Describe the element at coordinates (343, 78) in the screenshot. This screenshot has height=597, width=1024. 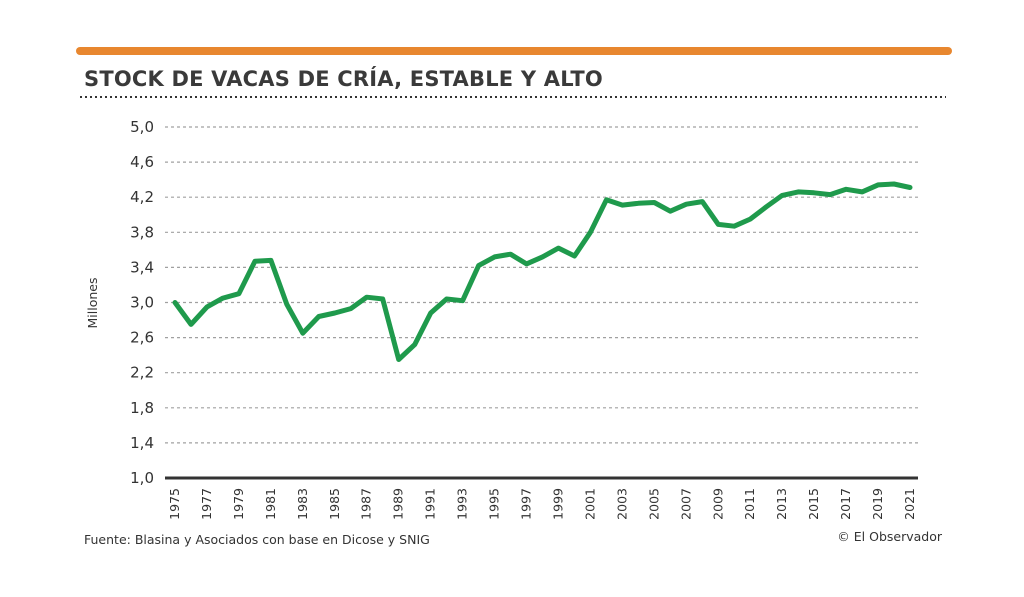
I see `chart-title: STOCK DE VACAS DE CRÍA, ESTABLE Y ALTO` at that location.